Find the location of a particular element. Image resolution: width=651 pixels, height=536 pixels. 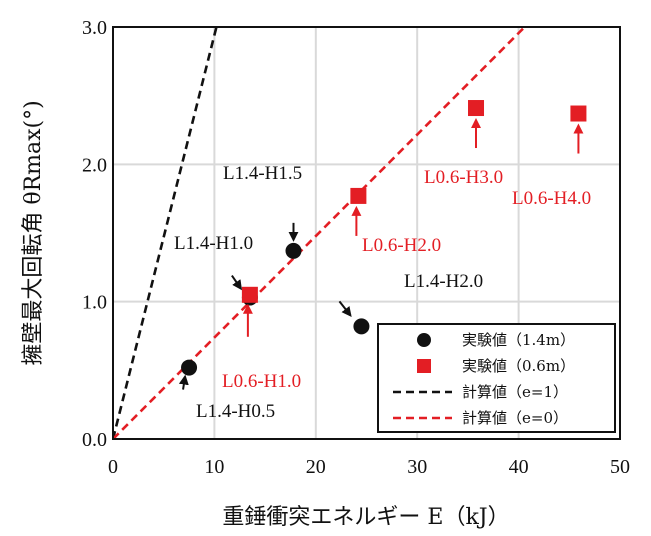

x-tick-label: 50 is located at coordinates (620, 467).